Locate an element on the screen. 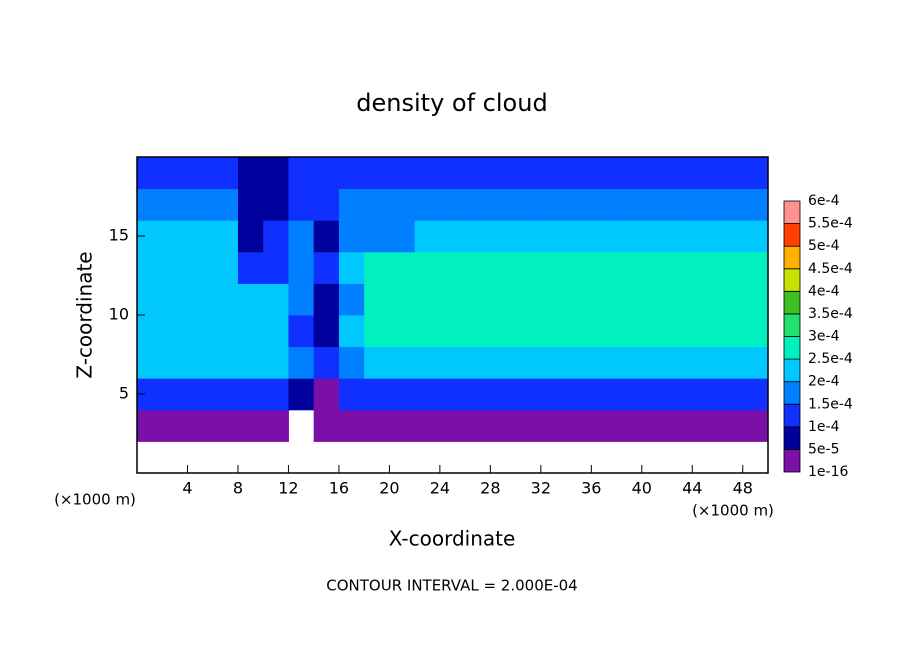  chart-title: density of cloud is located at coordinates (451, 103).